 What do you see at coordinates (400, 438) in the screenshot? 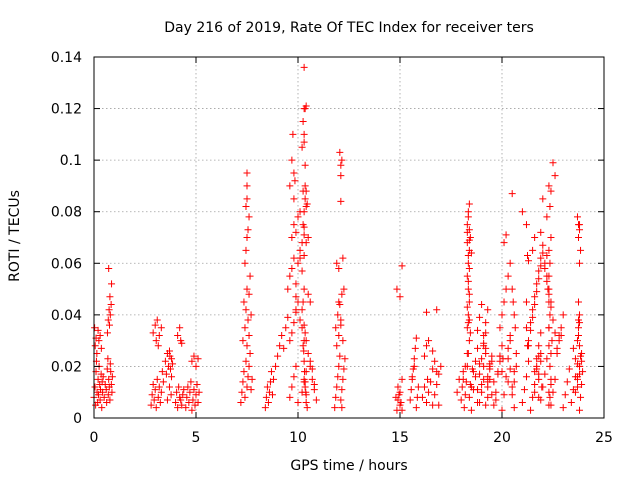
I see `x-tick-label: 15` at bounding box center [400, 438].